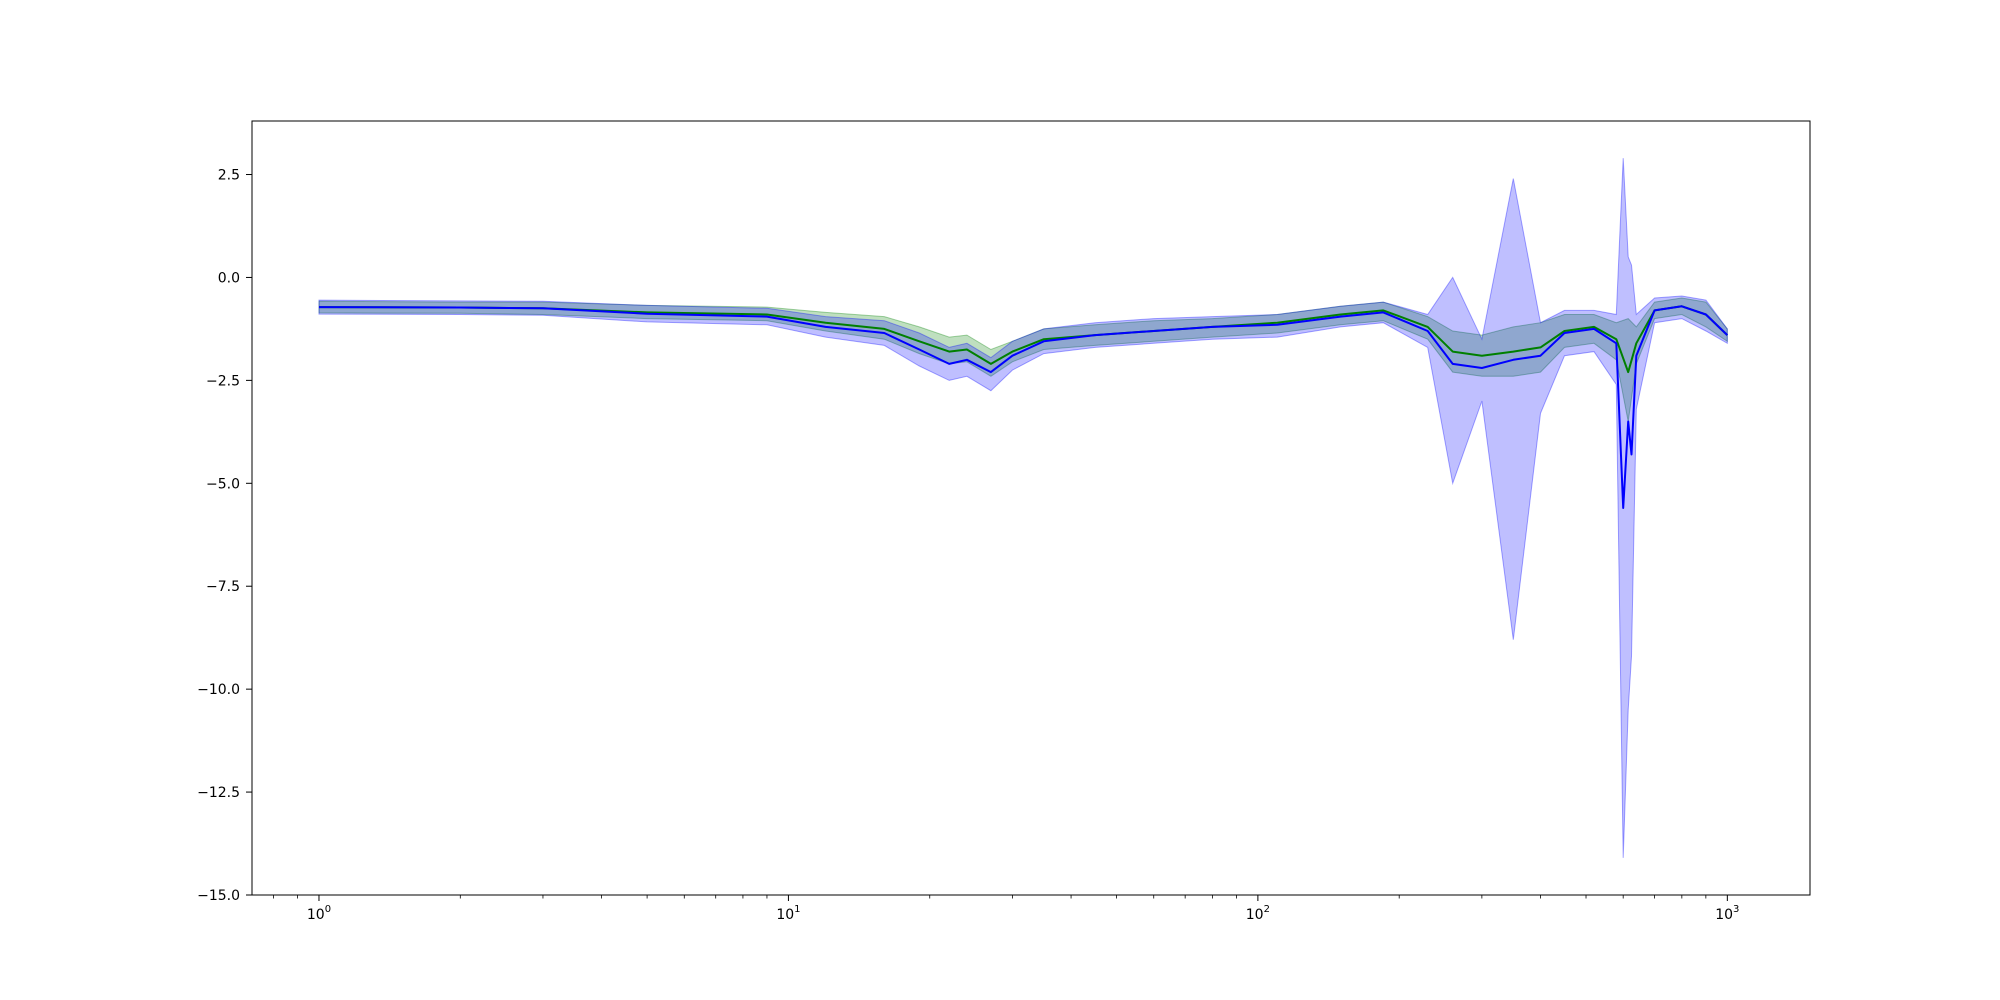 The height and width of the screenshot is (1000, 2000). I want to click on x-axis: 10⁰ 10¹ 10² 10³, so click(1006, 909).